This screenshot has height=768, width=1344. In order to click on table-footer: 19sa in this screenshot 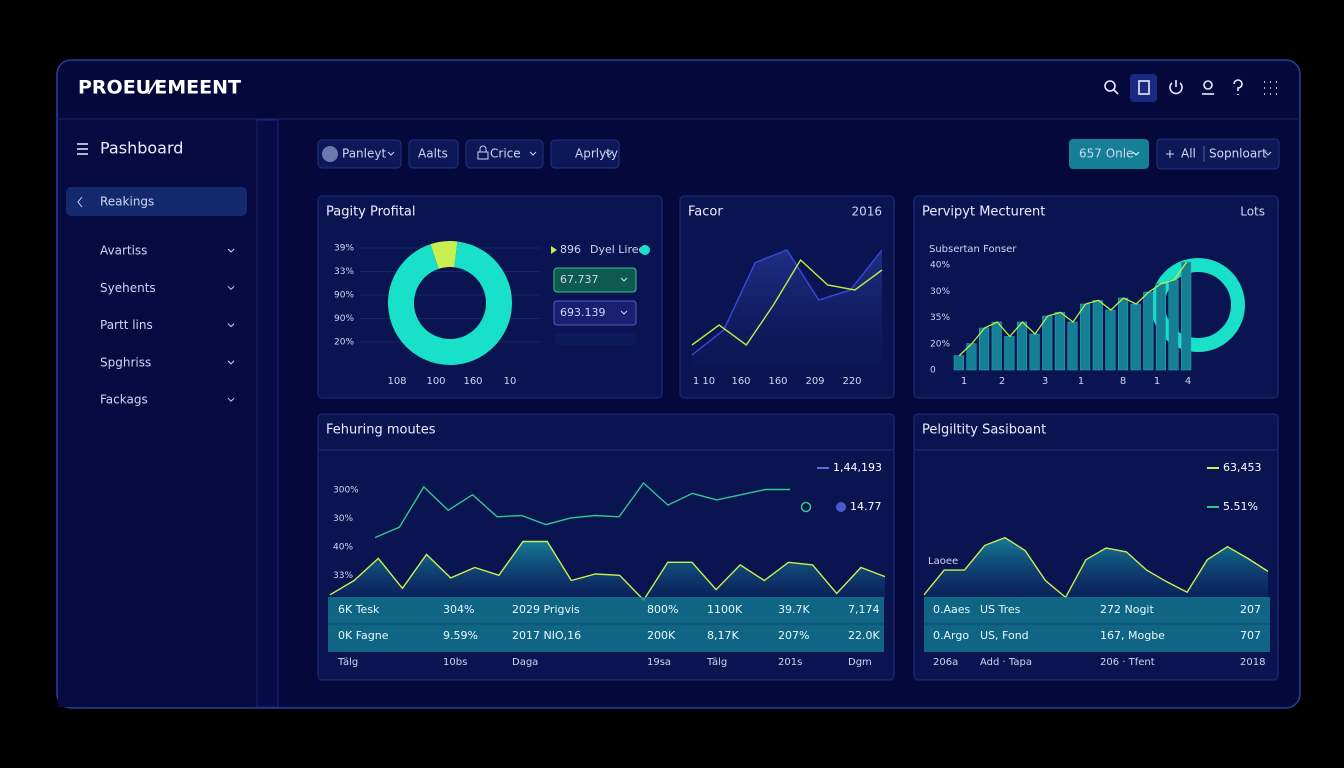, I will do `click(659, 662)`.